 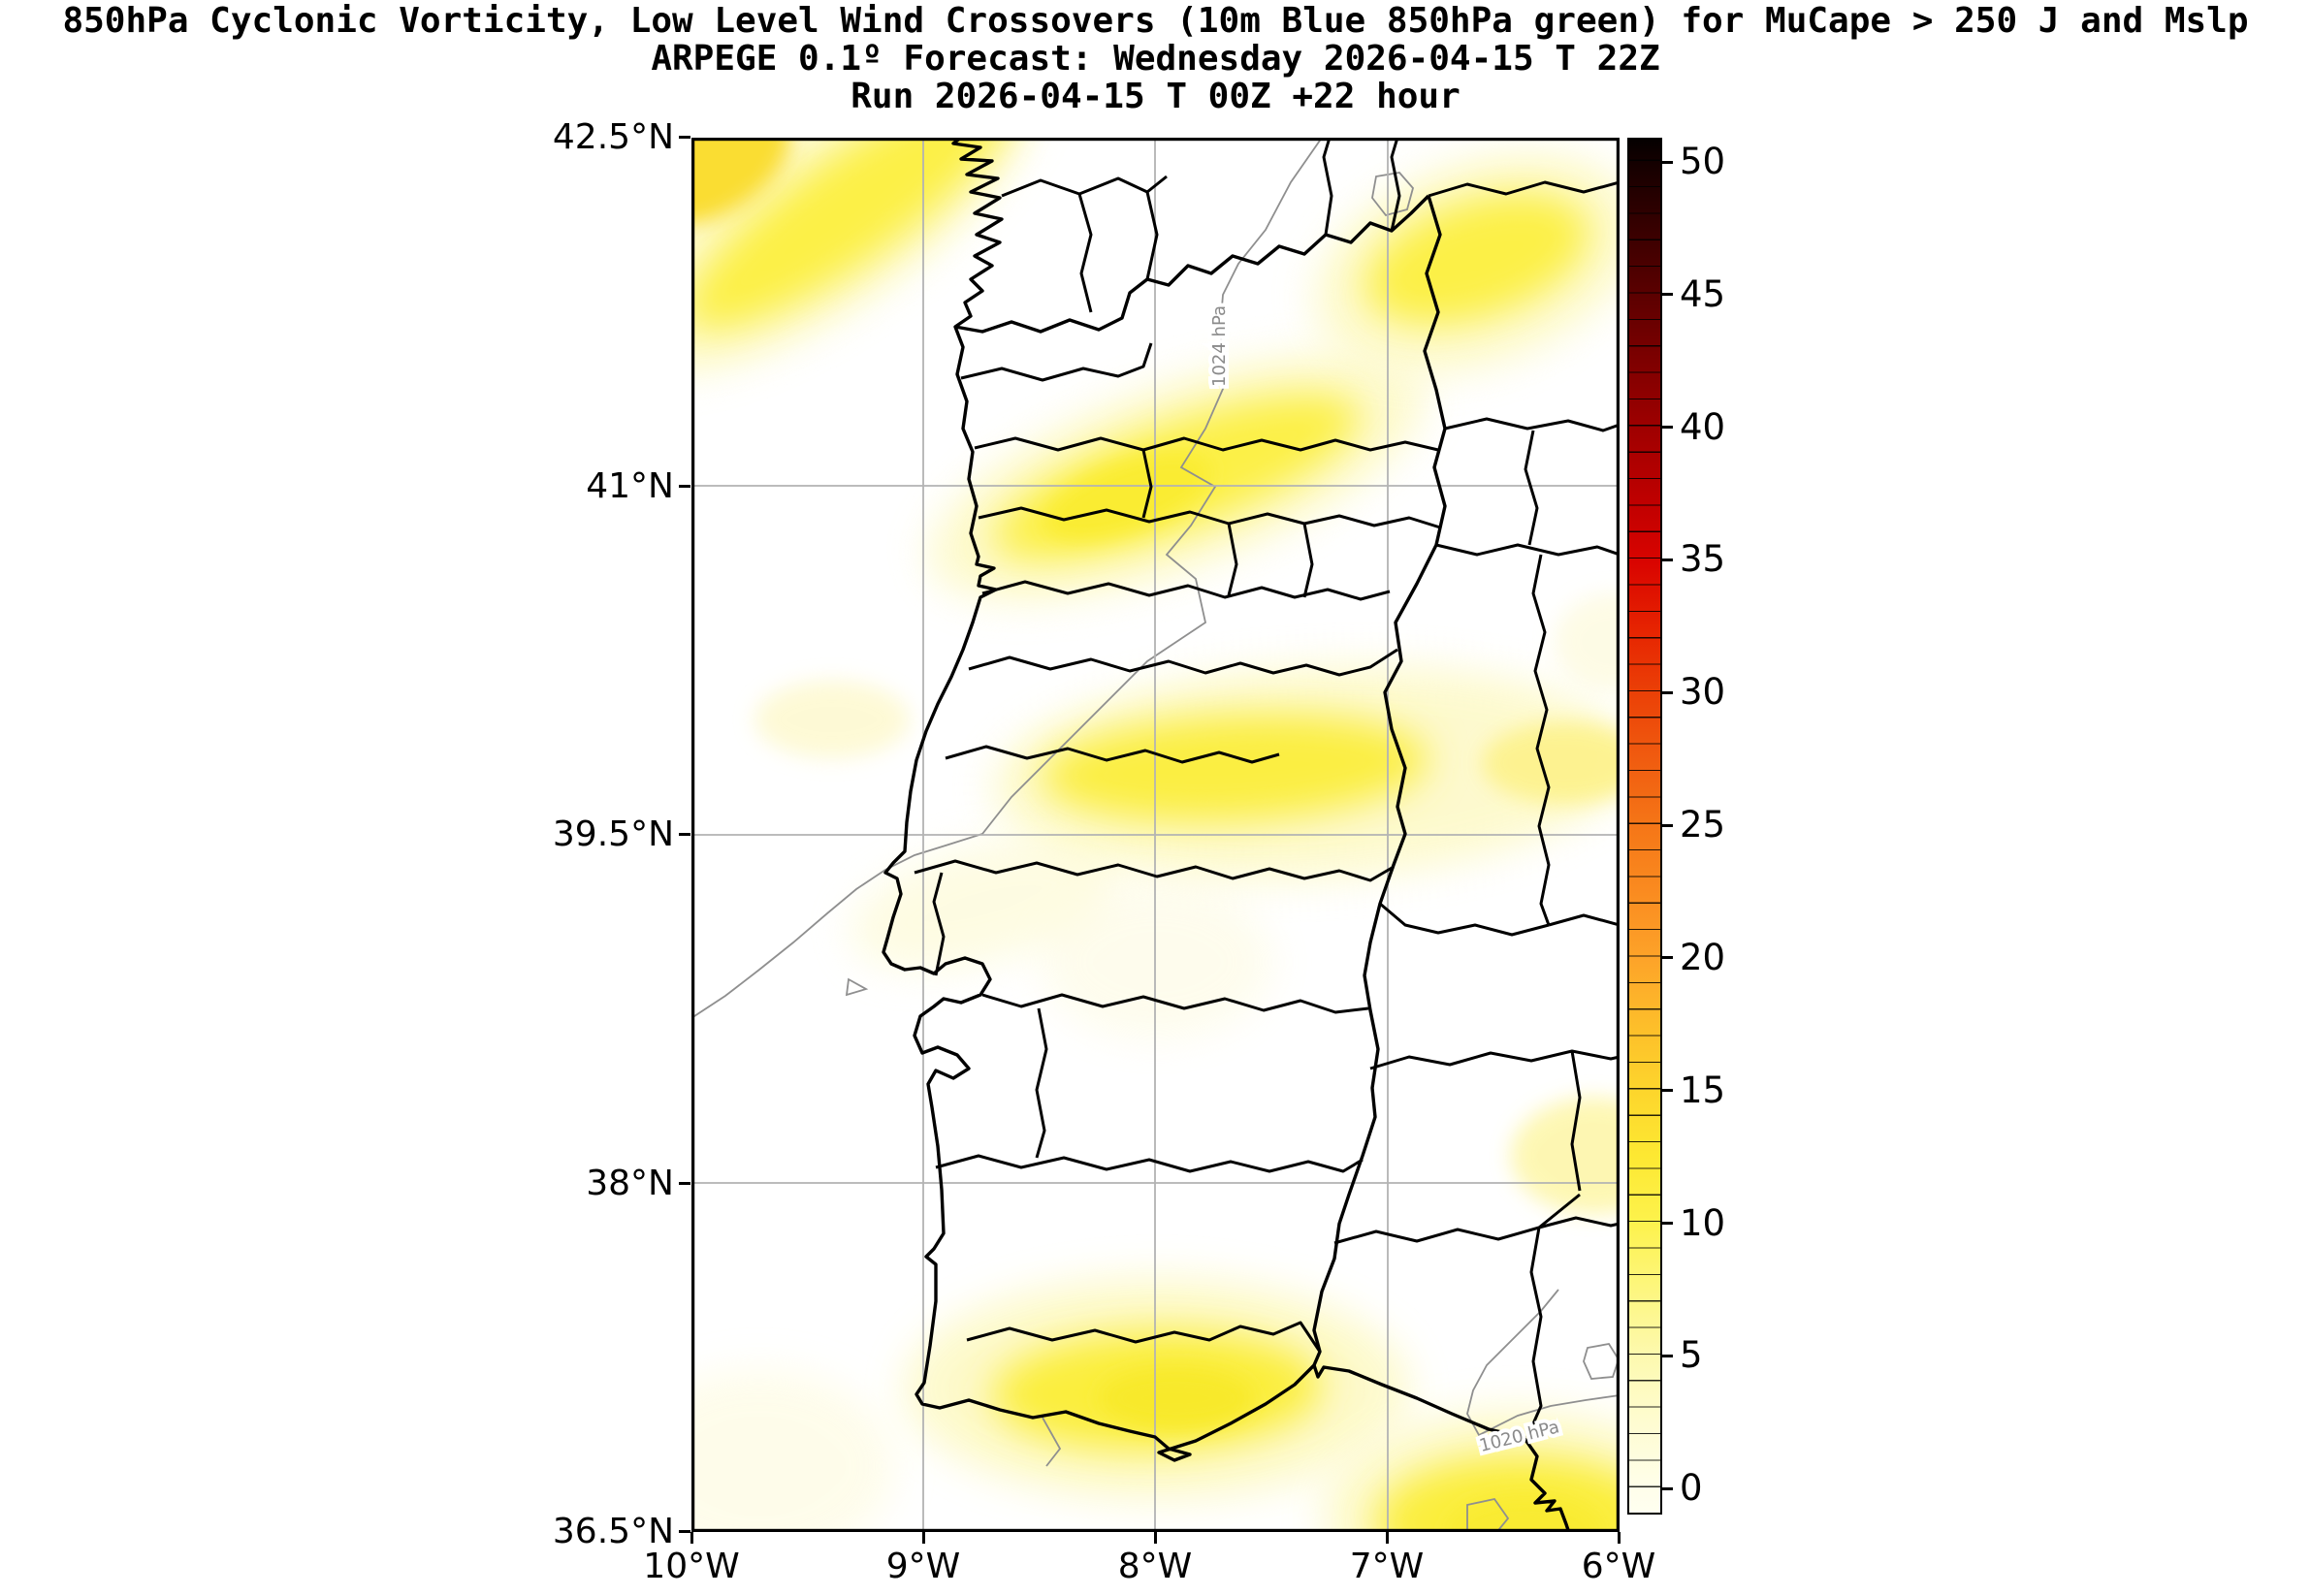 I want to click on x-tick-label: 9°W, so click(x=923, y=1566).